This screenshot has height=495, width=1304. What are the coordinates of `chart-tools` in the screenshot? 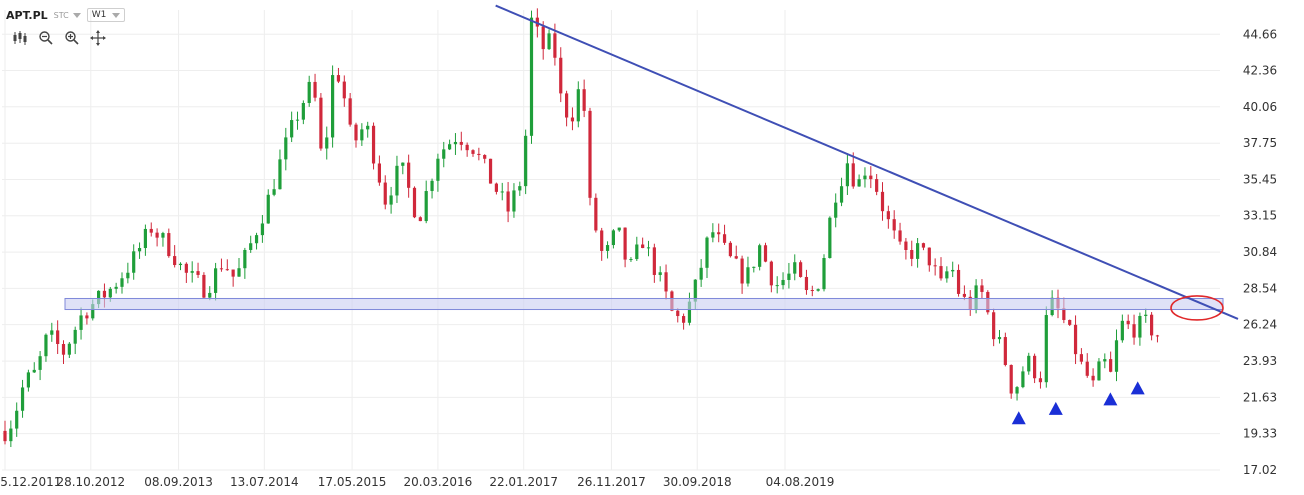 It's located at (59, 38).